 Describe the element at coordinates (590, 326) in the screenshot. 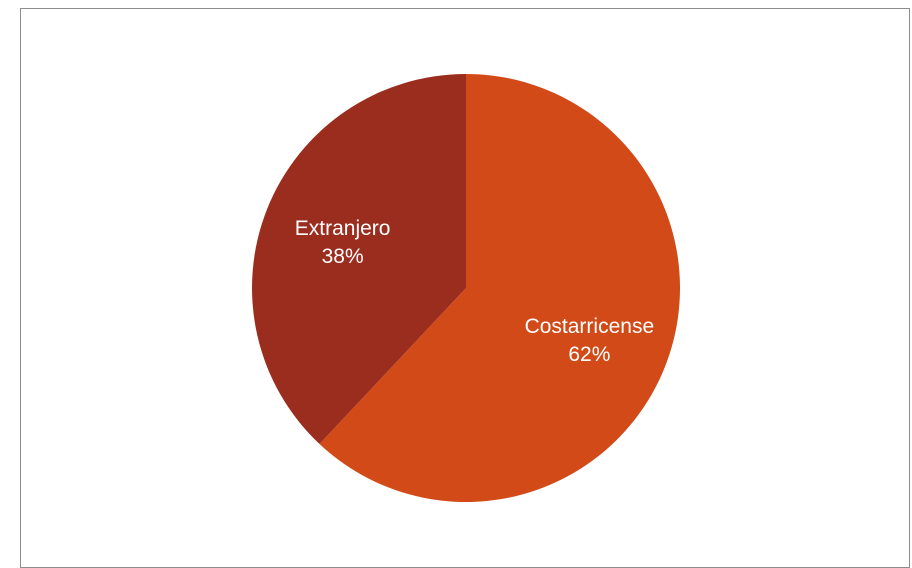

I see `slice-label-costarricense: Costarricense` at that location.